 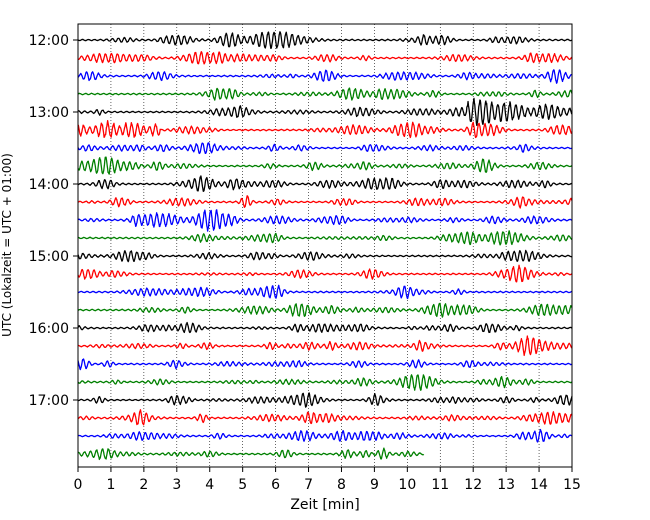 What do you see at coordinates (242, 485) in the screenshot?
I see `x-tick-5: 5` at bounding box center [242, 485].